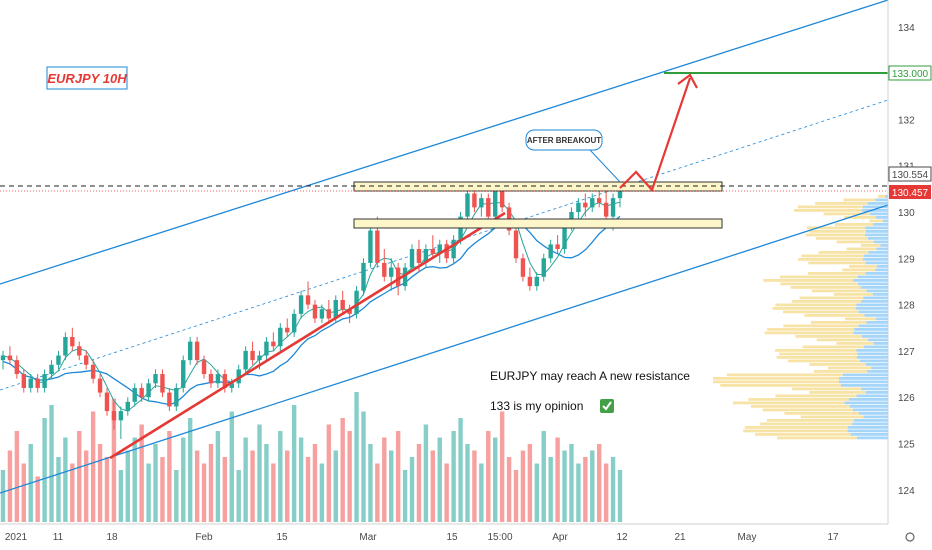 Image resolution: width=932 pixels, height=550 pixels. What do you see at coordinates (747, 537) in the screenshot?
I see `x-tick-label: May` at bounding box center [747, 537].